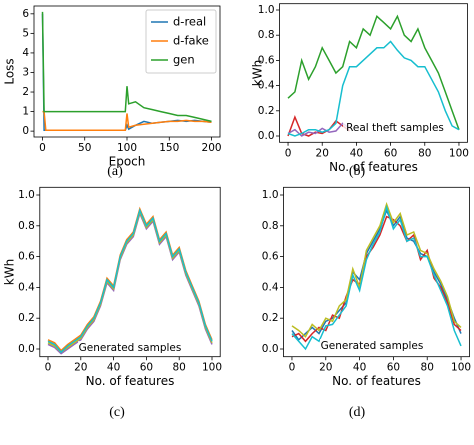 This screenshot has height=445, width=474. What do you see at coordinates (115, 171) in the screenshot?
I see `panel-label: (a)` at bounding box center [115, 171].